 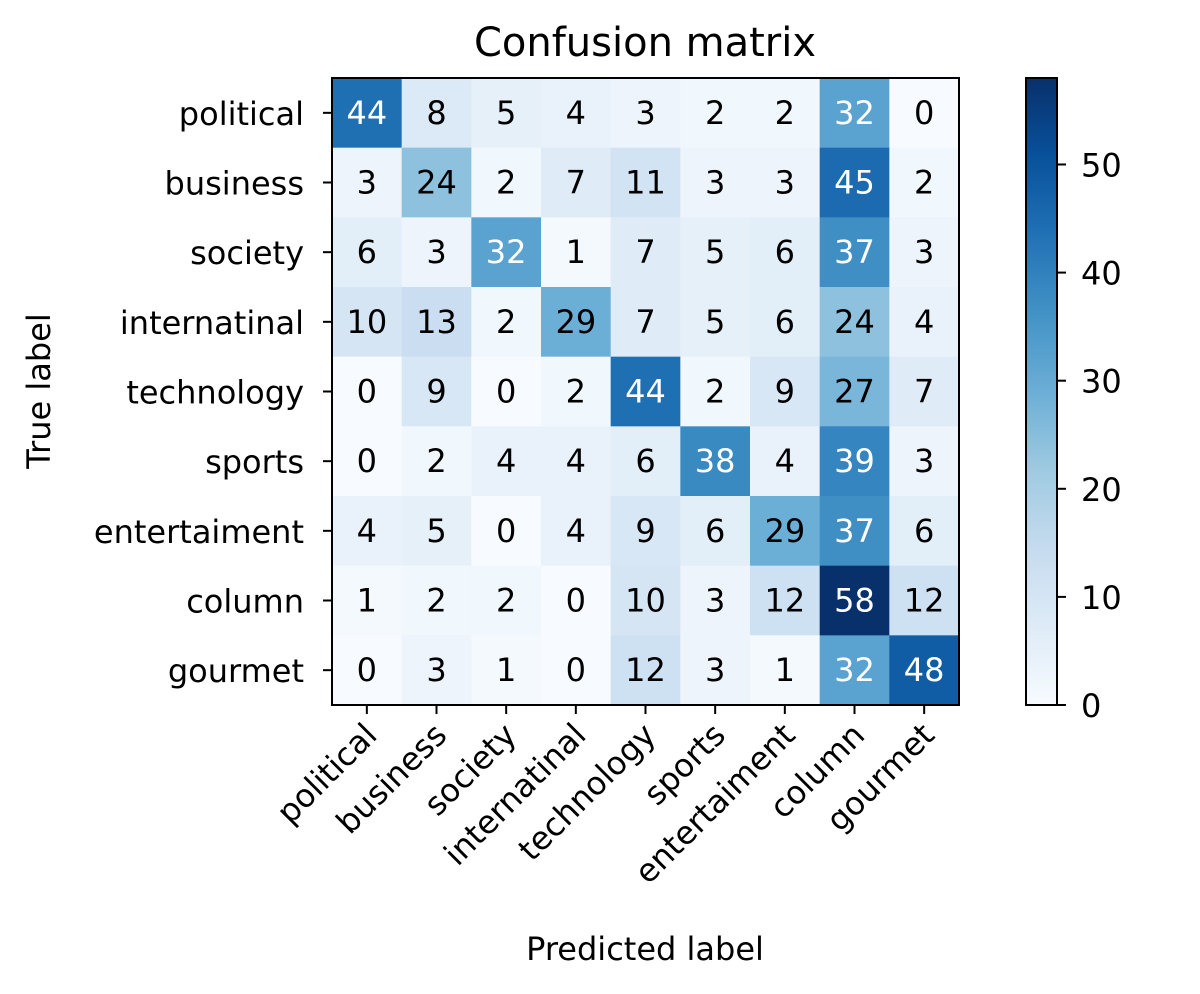 I want to click on x-axis-label: Predicted label, so click(x=645, y=949).